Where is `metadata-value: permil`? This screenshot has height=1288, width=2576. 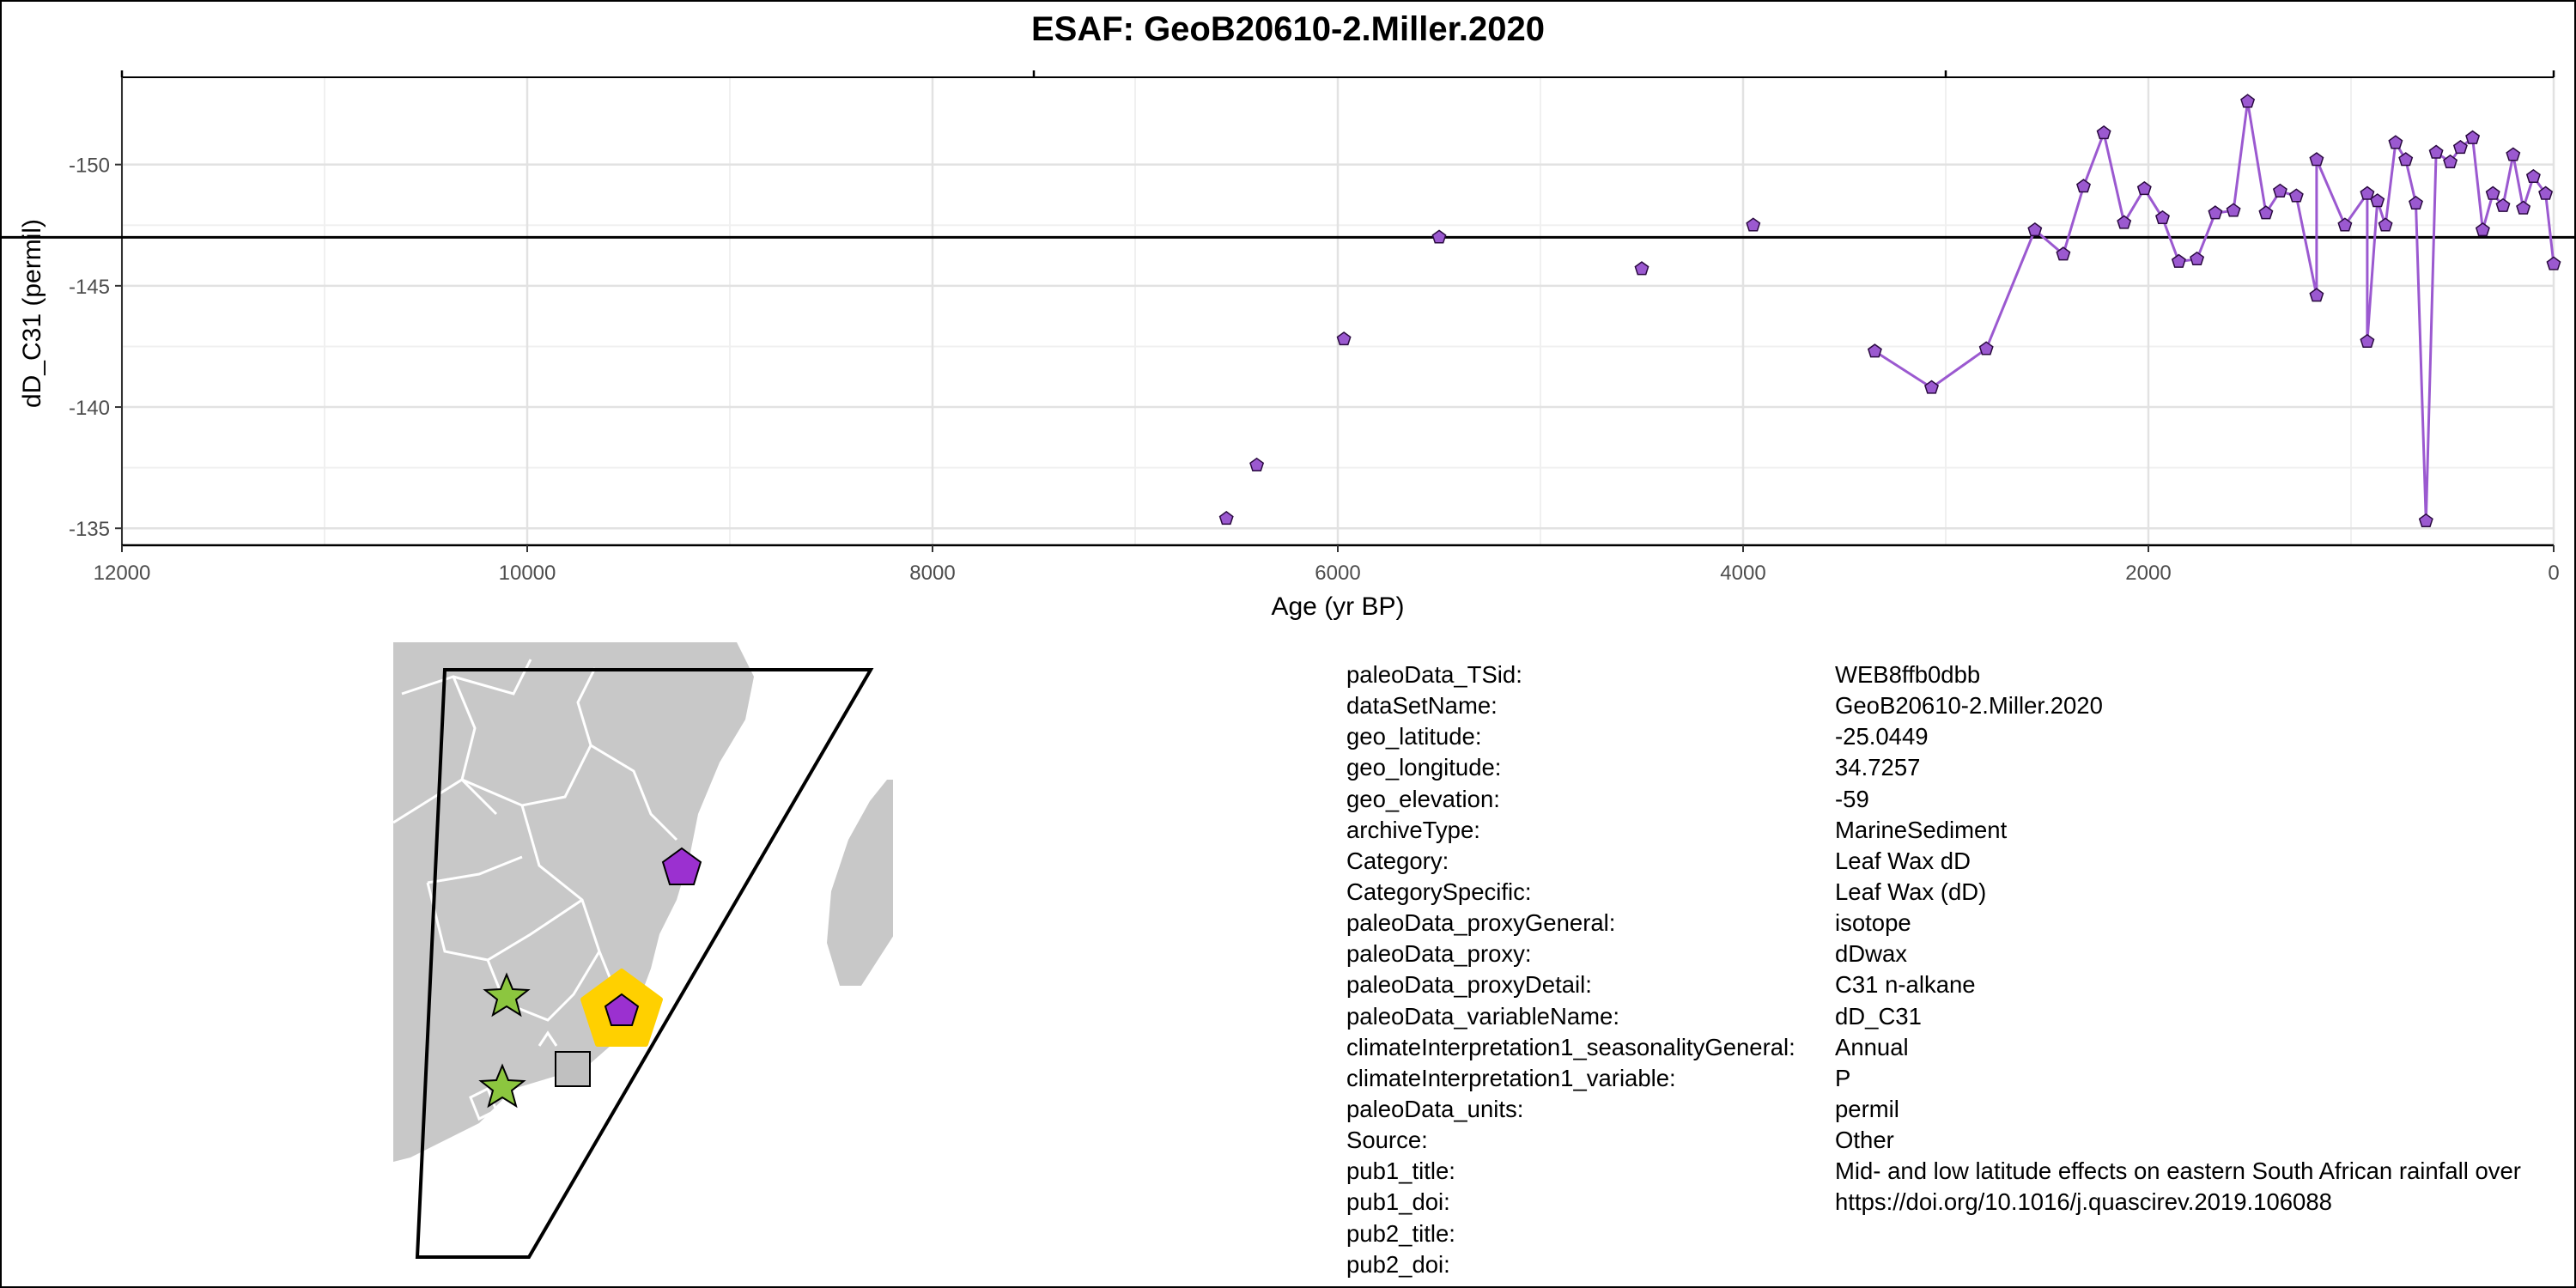 metadata-value: permil is located at coordinates (1867, 1108).